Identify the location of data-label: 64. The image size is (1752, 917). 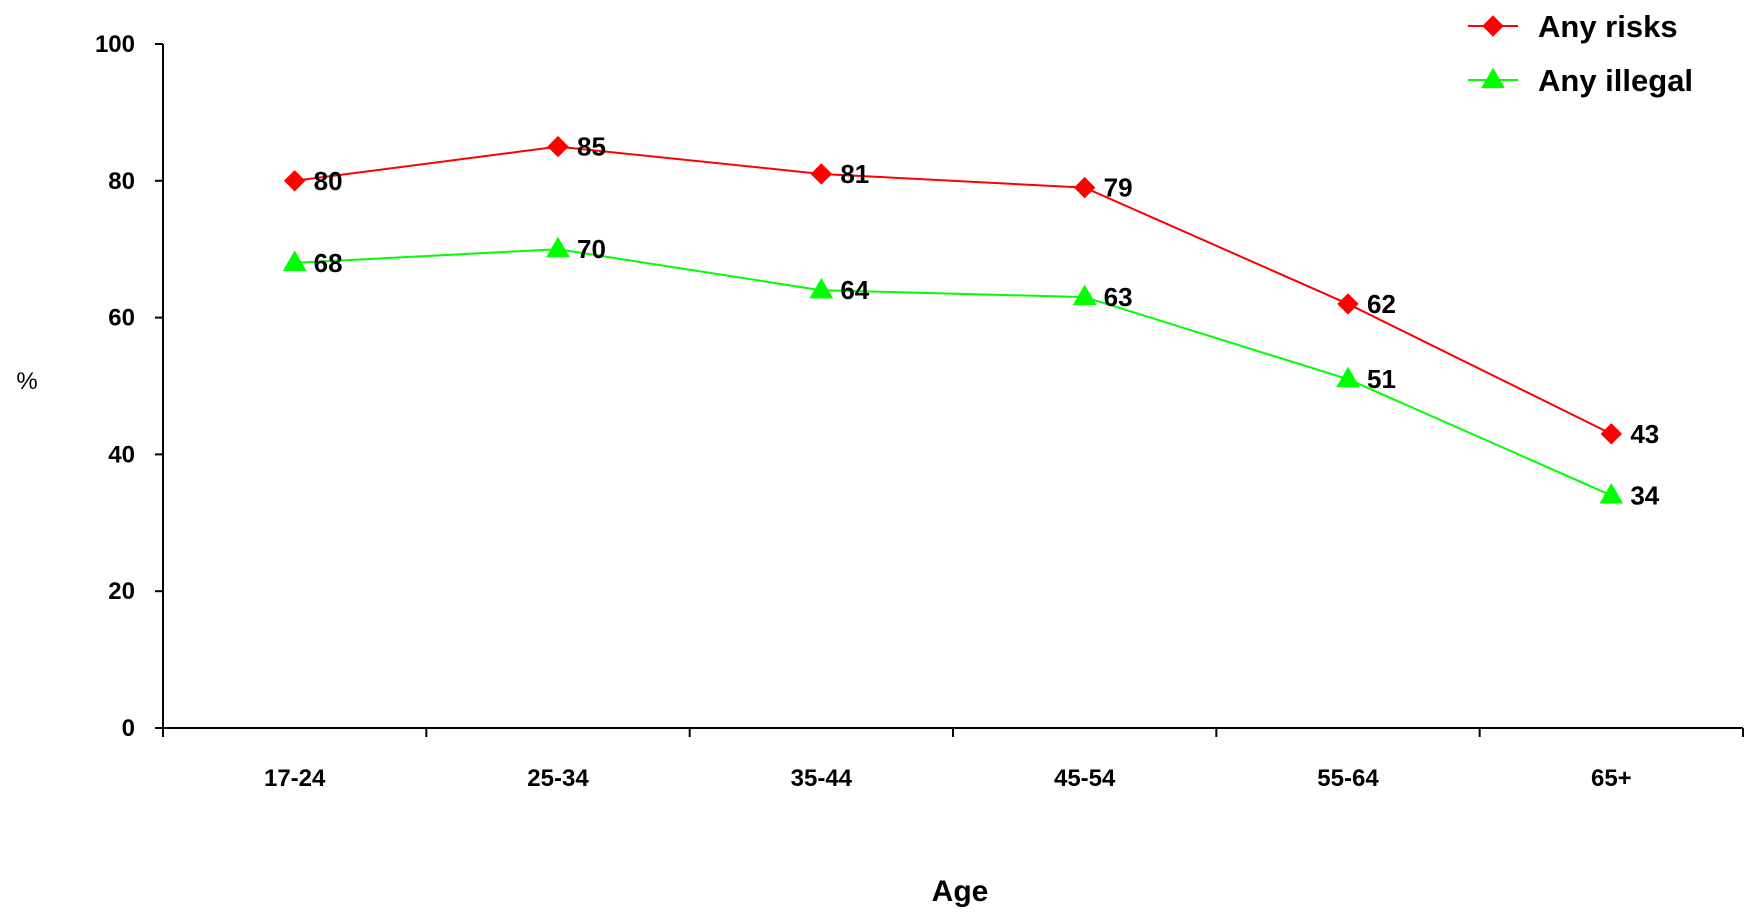
(854, 290).